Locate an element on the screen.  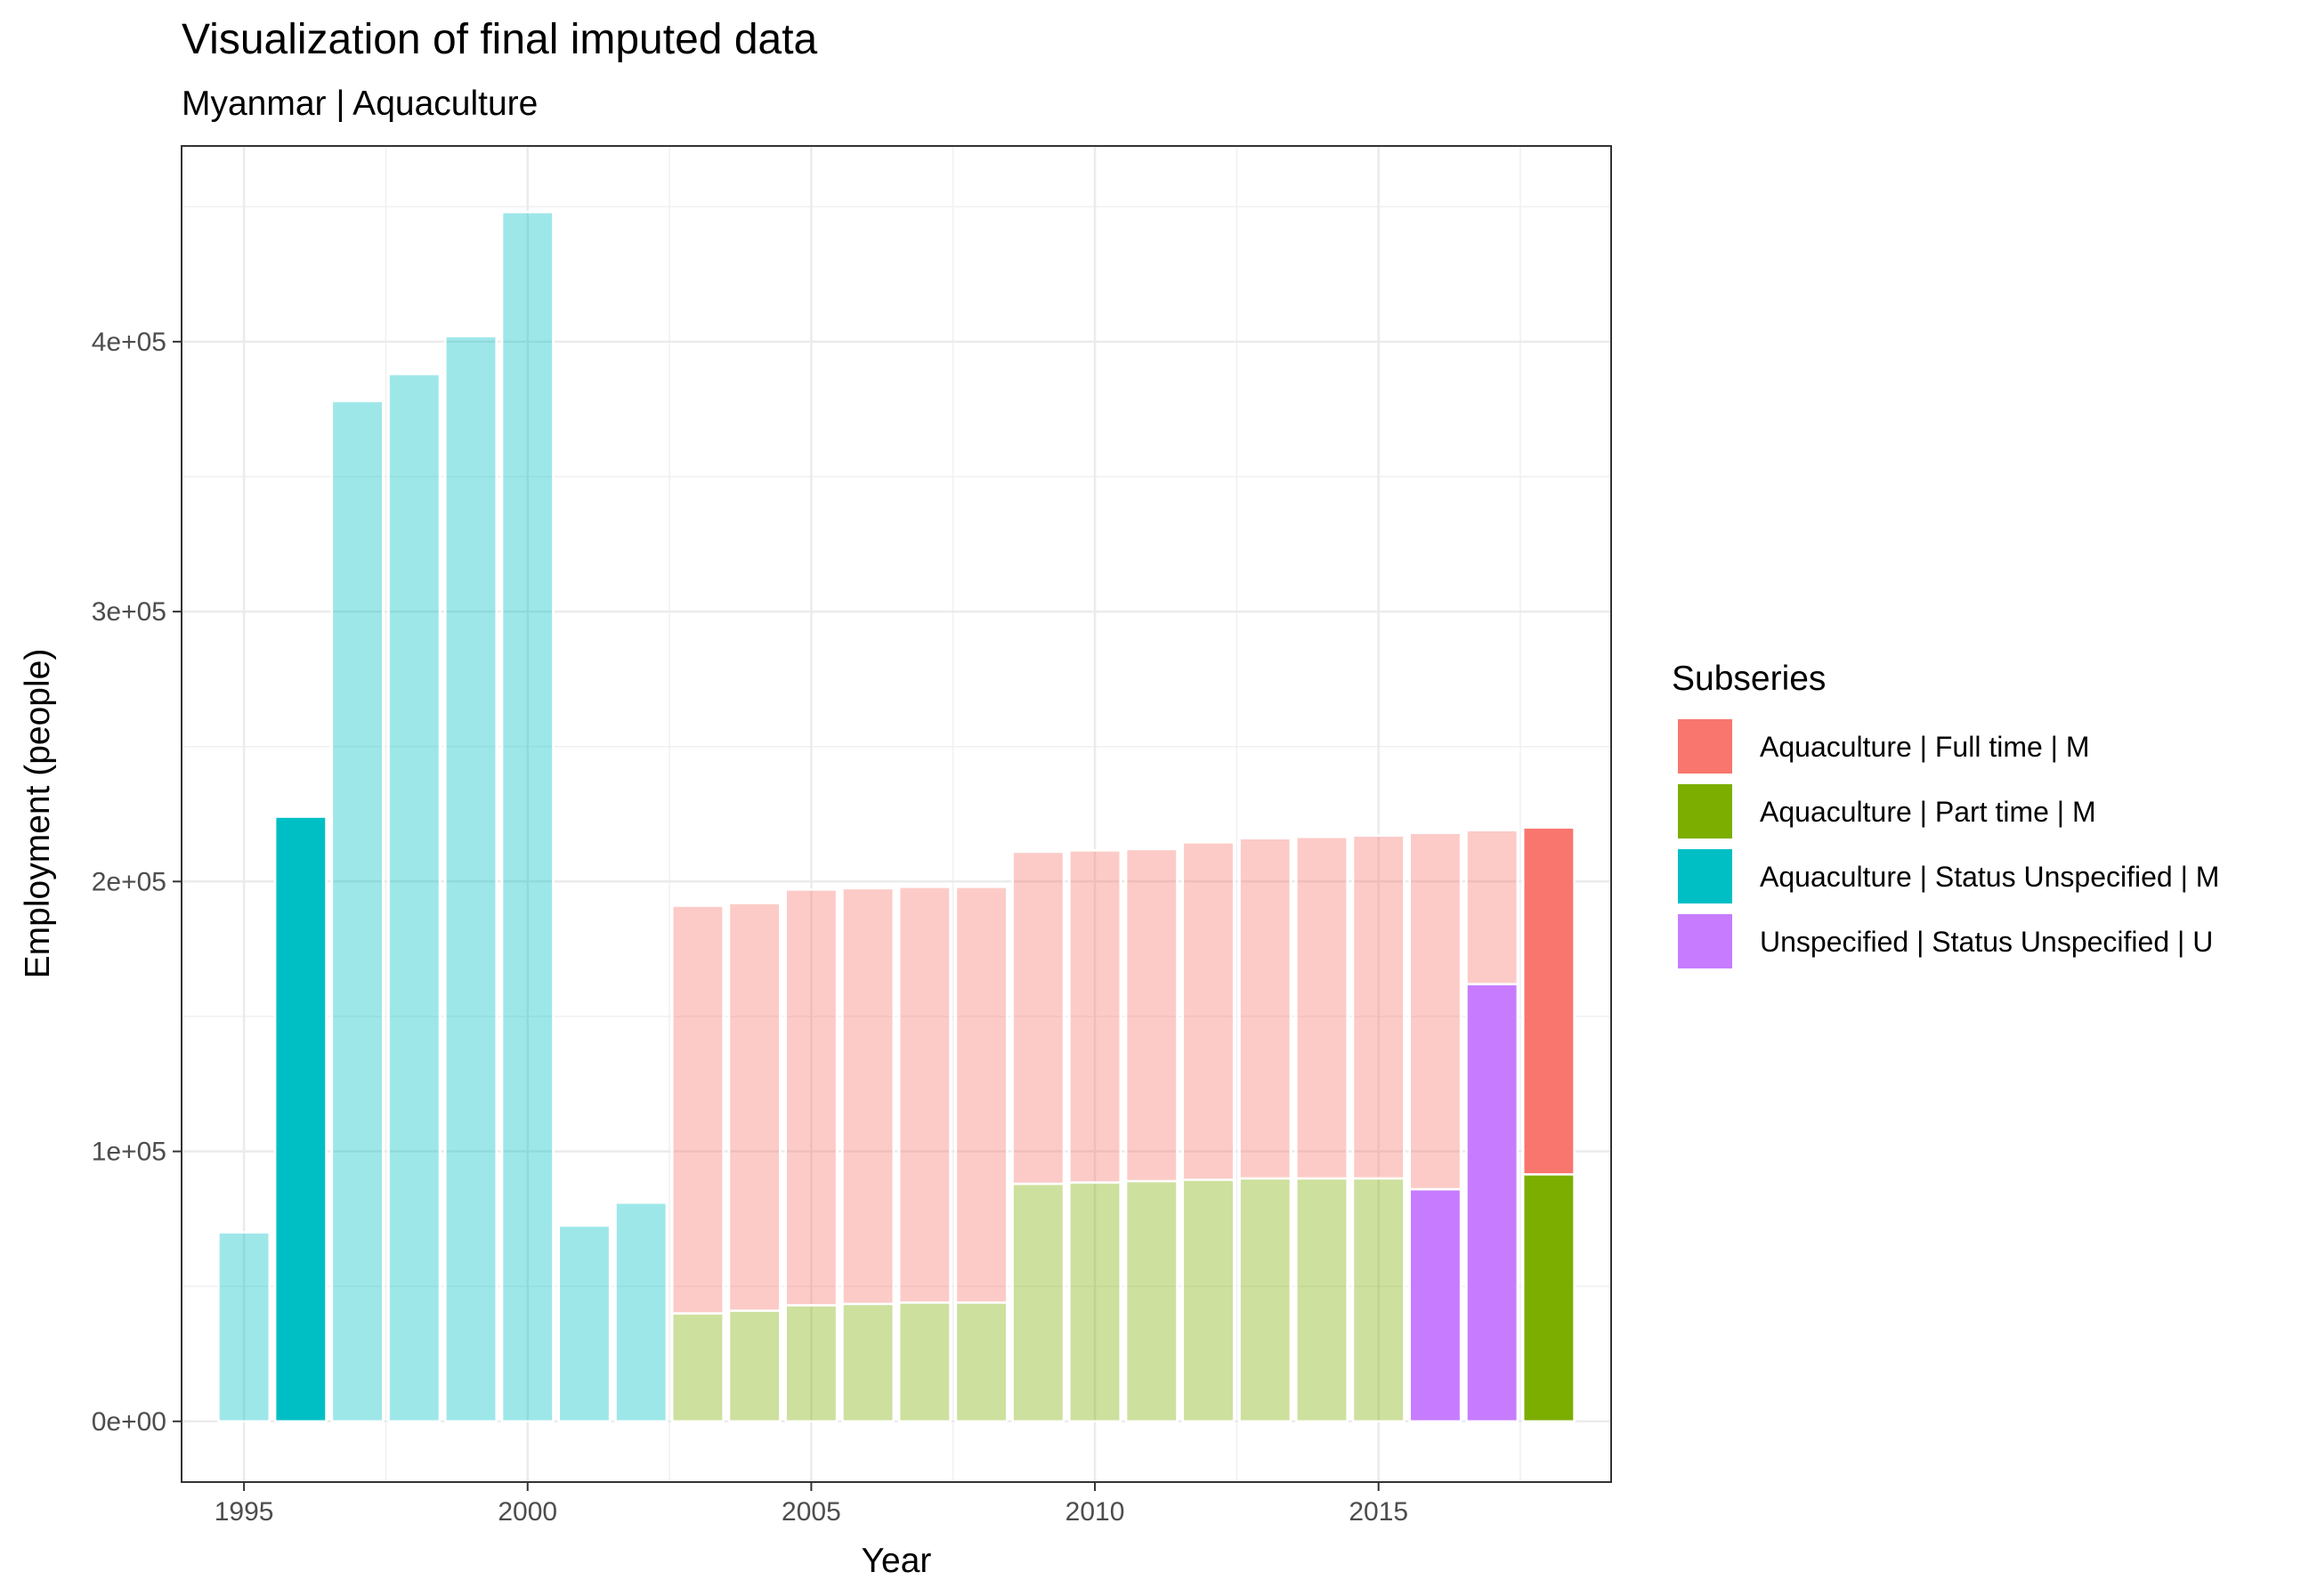
bar-2013-part is located at coordinates (1265, 1300).